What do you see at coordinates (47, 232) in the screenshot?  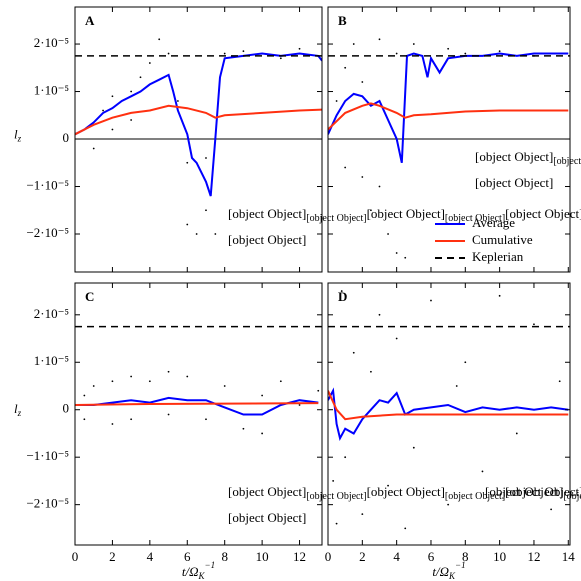 I see `y-tick-label: −2·10⁻⁵` at bounding box center [47, 232].